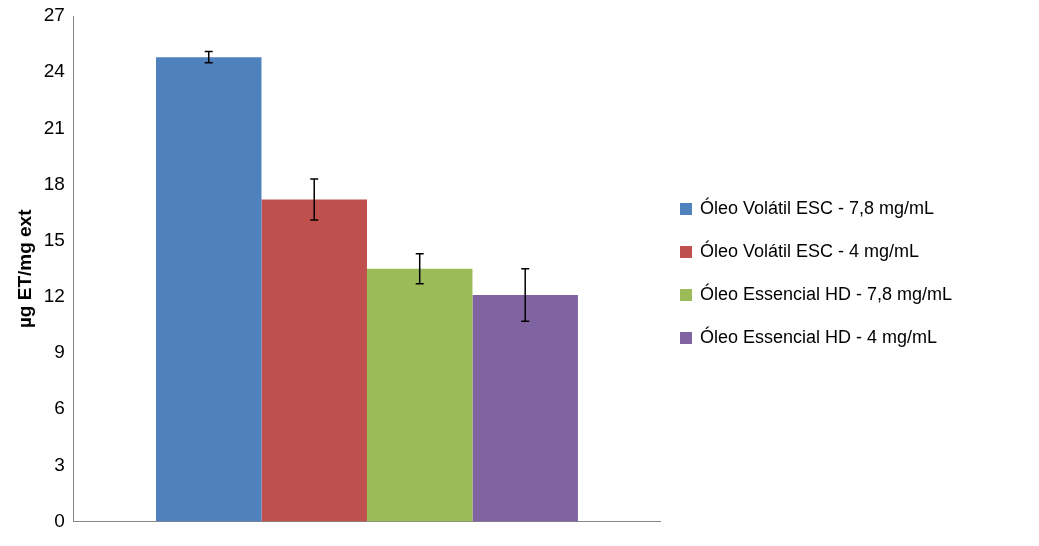  What do you see at coordinates (810, 251) in the screenshot?
I see `legend-label: Óleo Volátil ESC - 4 mg/mL` at bounding box center [810, 251].